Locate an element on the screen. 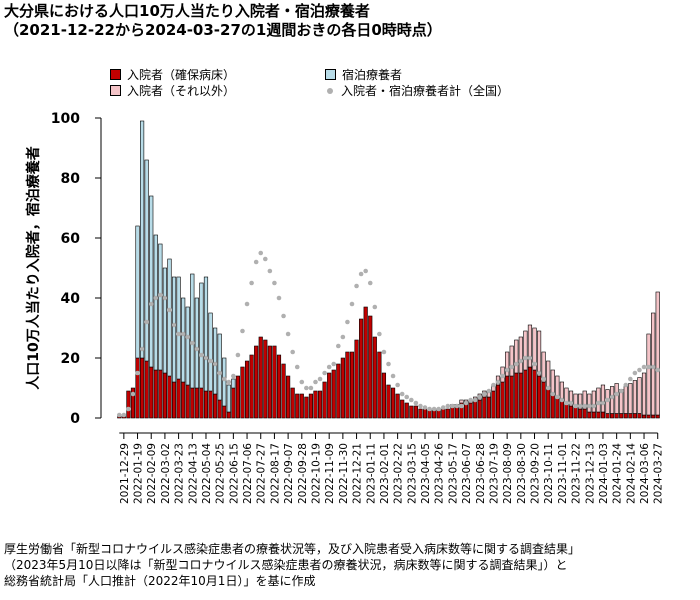 The image size is (700, 600). legend-item-national-total: 入院者・宿泊療養者計（全国） is located at coordinates (417, 91).